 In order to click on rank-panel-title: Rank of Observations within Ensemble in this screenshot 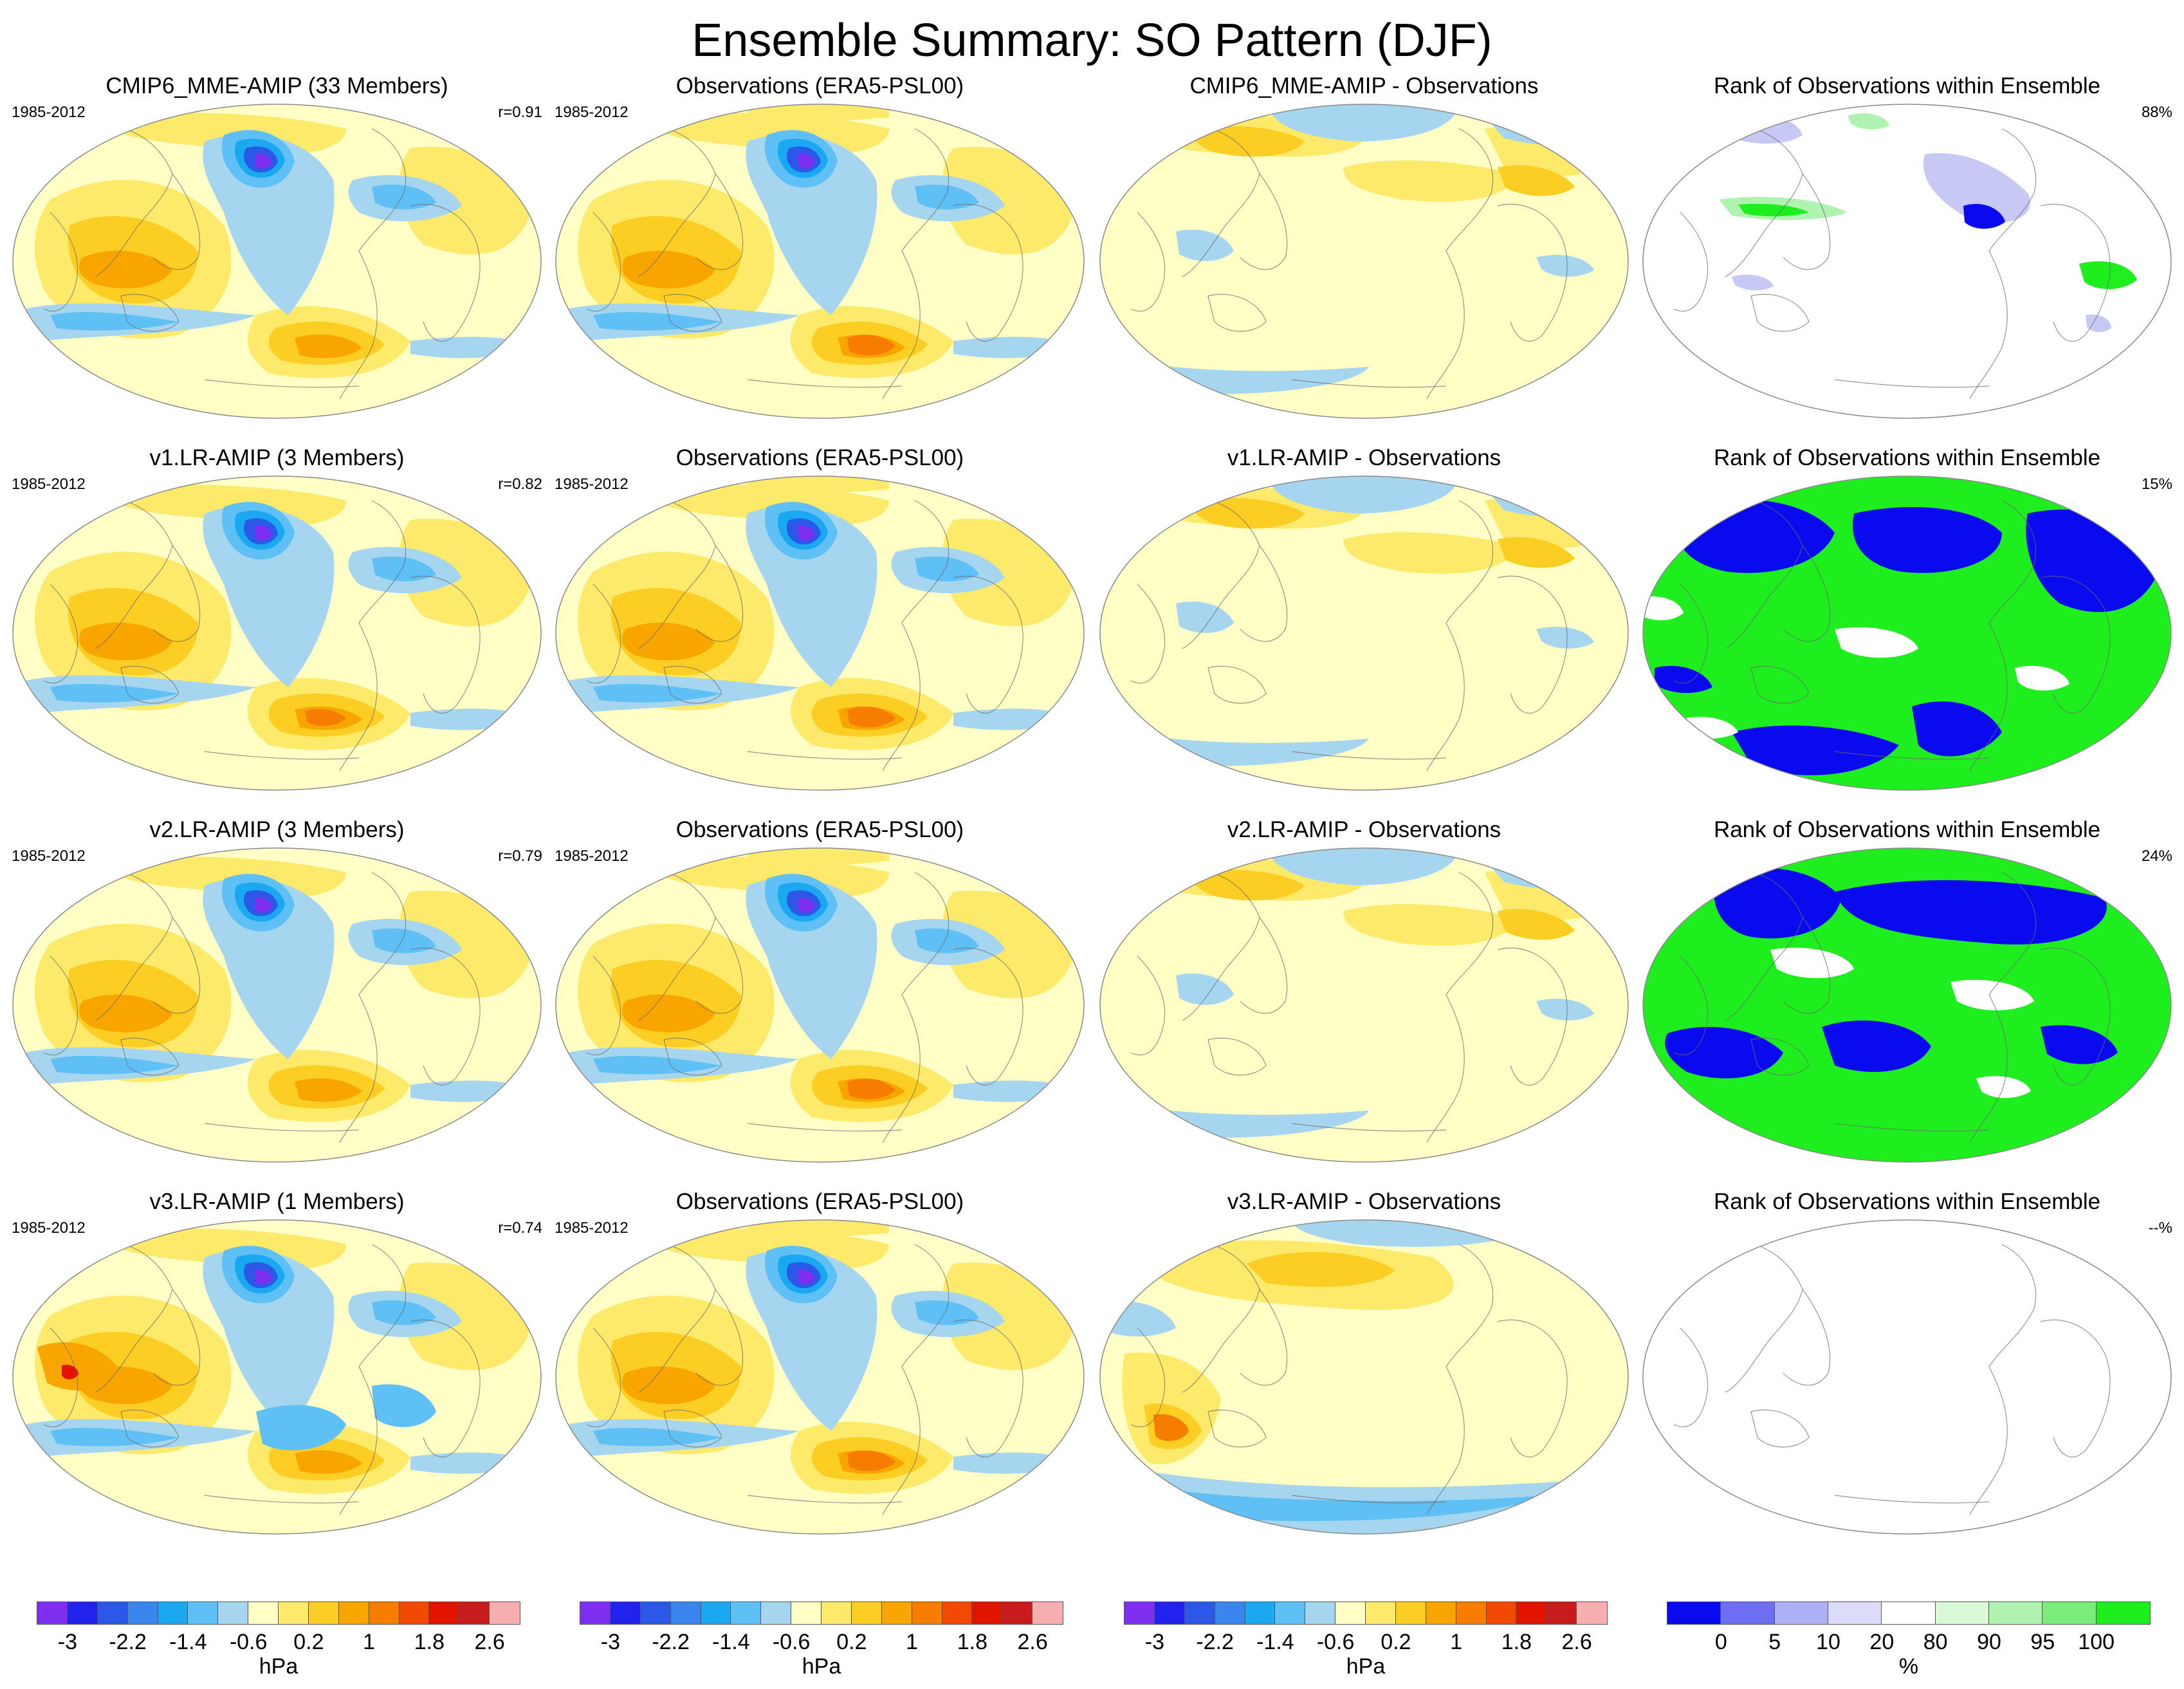, I will do `click(1907, 830)`.